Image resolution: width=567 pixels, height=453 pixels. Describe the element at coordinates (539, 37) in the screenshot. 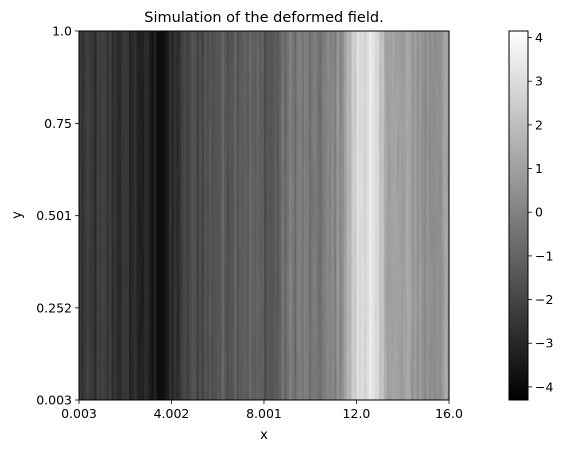

I see `colorbar-tick-label: 4` at that location.